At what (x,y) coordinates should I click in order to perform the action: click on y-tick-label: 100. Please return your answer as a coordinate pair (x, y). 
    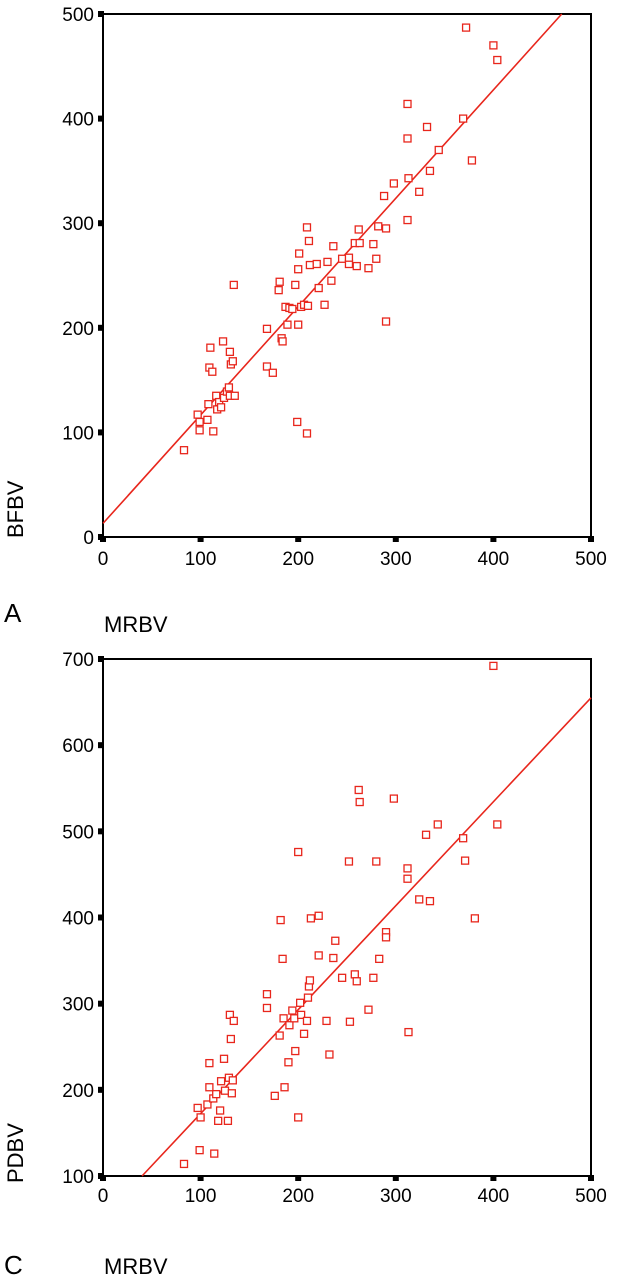
    Looking at the image, I should click on (78, 1177).